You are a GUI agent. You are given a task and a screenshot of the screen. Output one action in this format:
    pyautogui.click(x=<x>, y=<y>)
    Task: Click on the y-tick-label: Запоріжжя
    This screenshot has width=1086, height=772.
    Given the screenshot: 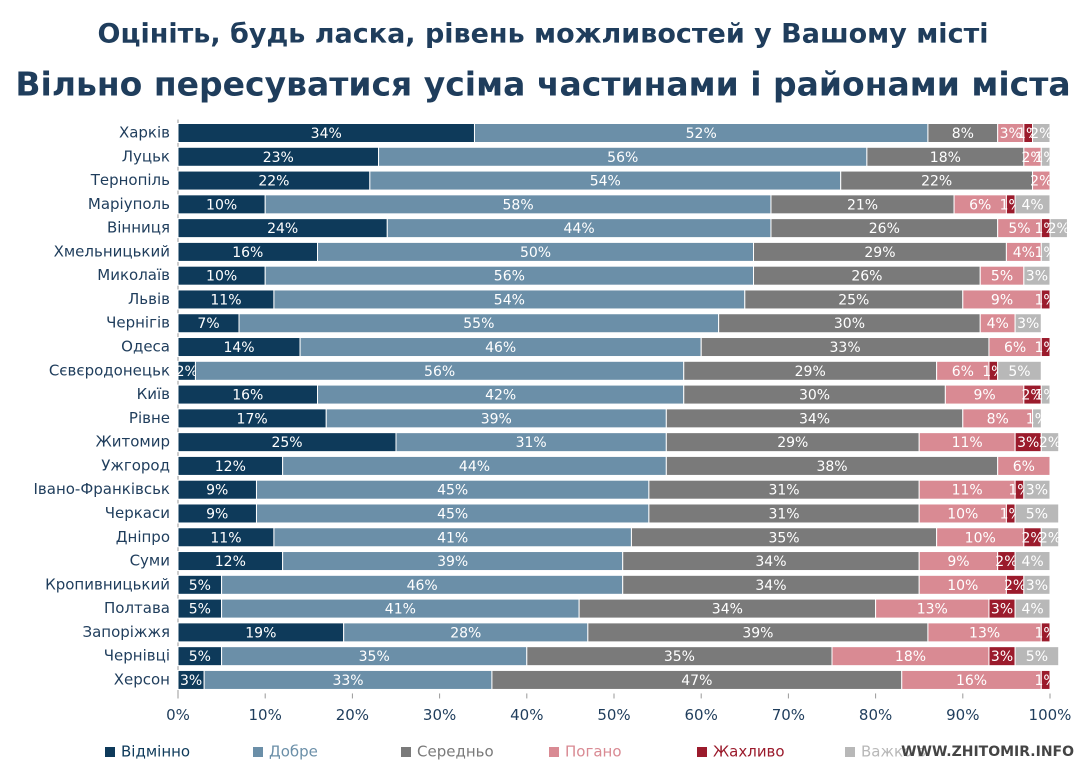 What is the action you would take?
    pyautogui.click(x=126, y=632)
    